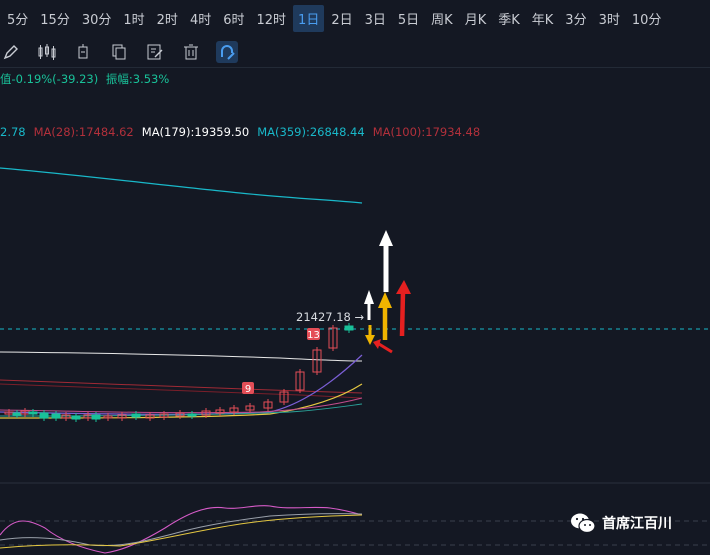  I want to click on timeframe-14: 季K, so click(509, 20).